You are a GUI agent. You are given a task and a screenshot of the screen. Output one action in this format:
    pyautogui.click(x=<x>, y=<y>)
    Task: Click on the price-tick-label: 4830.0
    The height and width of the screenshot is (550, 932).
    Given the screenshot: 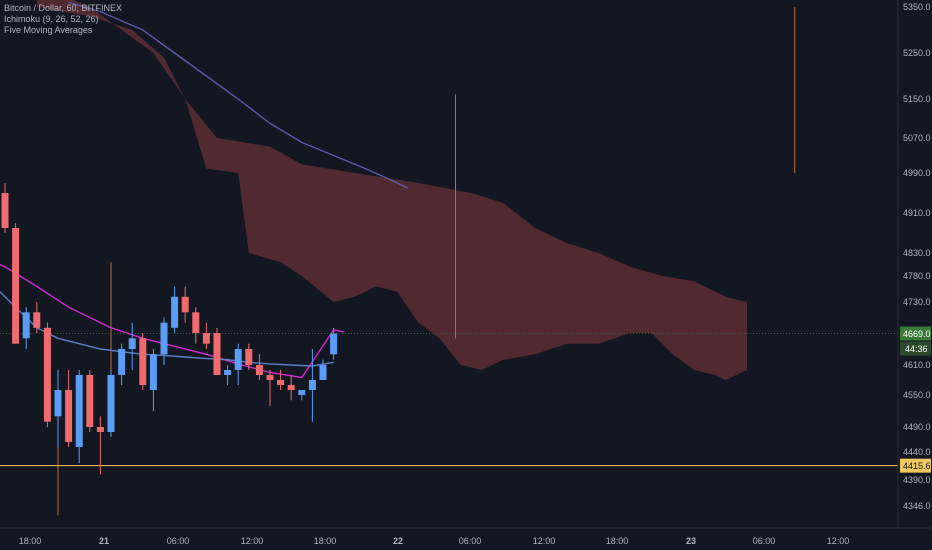 What is the action you would take?
    pyautogui.click(x=917, y=253)
    